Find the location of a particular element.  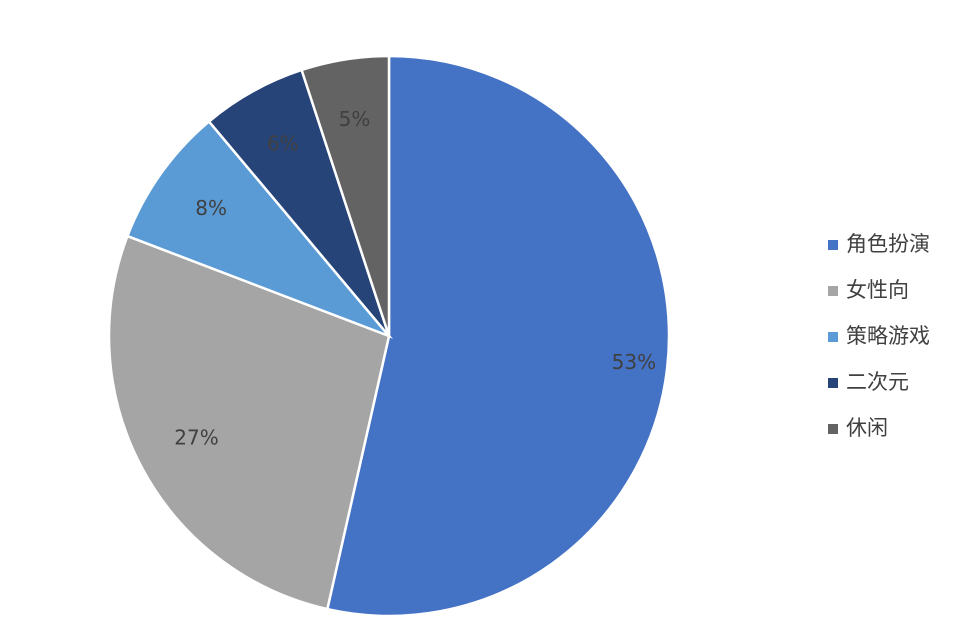

legend-label: 角色扮演 is located at coordinates (888, 244).